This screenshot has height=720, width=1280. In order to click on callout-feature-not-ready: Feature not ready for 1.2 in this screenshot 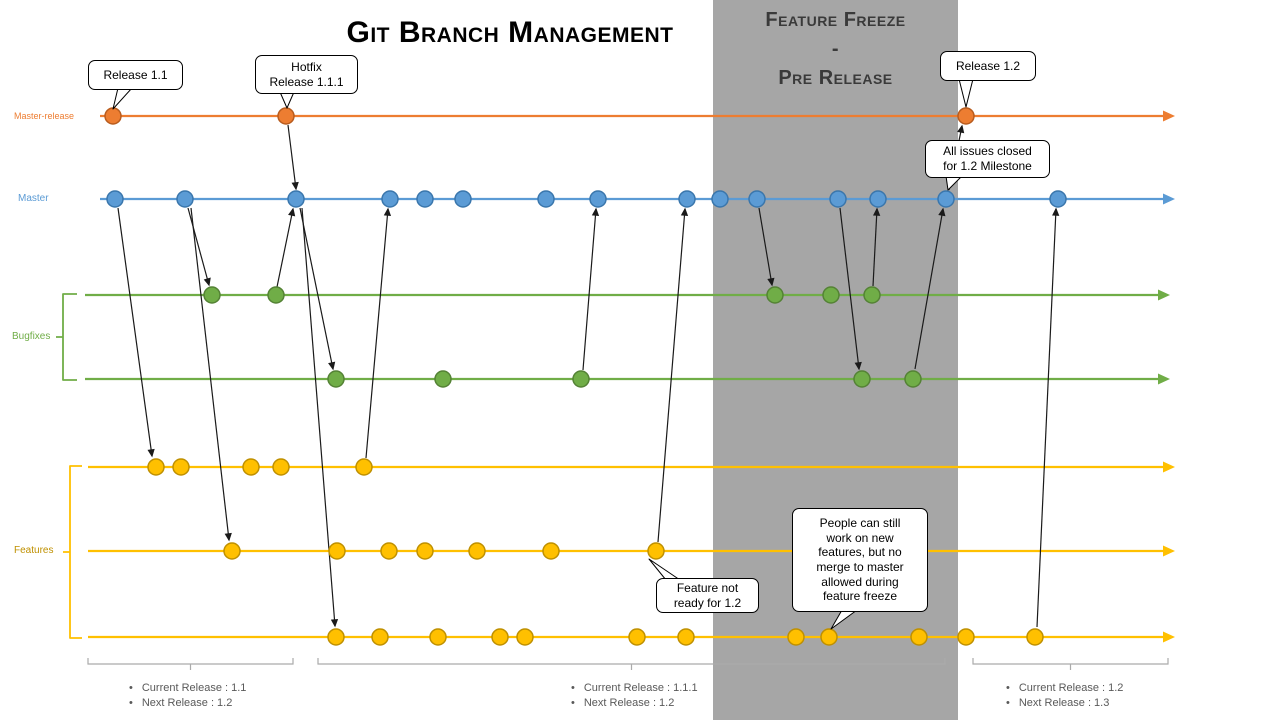, I will do `click(707, 596)`.